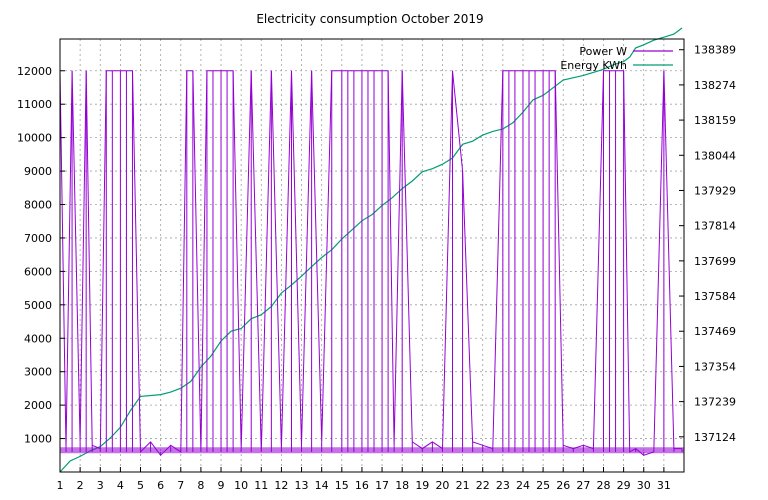 This screenshot has width=768, height=500. Describe the element at coordinates (583, 485) in the screenshot. I see `x-tick-label: 27` at that location.